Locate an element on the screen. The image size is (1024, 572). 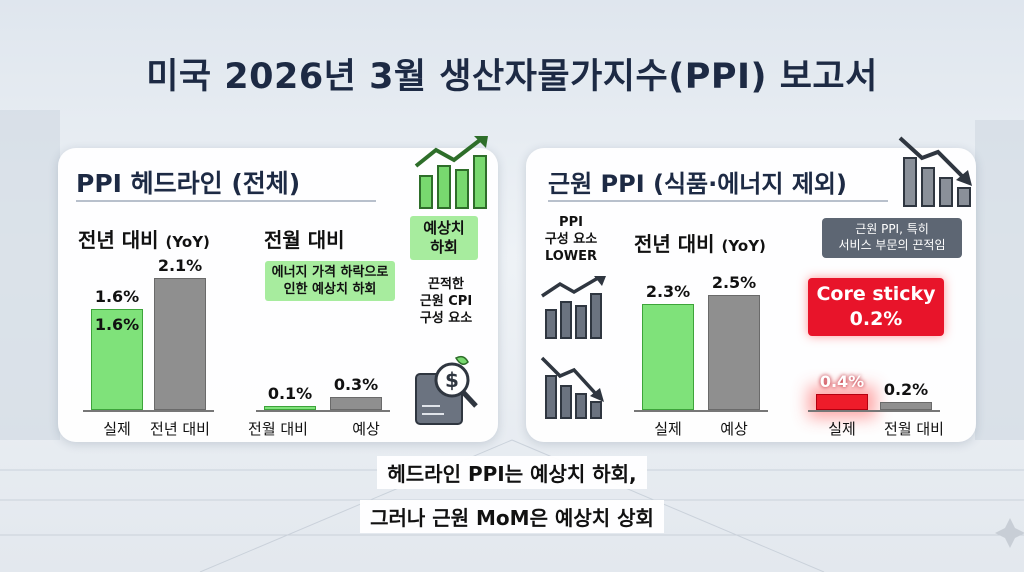
data-label: 0.2% is located at coordinates (906, 389).